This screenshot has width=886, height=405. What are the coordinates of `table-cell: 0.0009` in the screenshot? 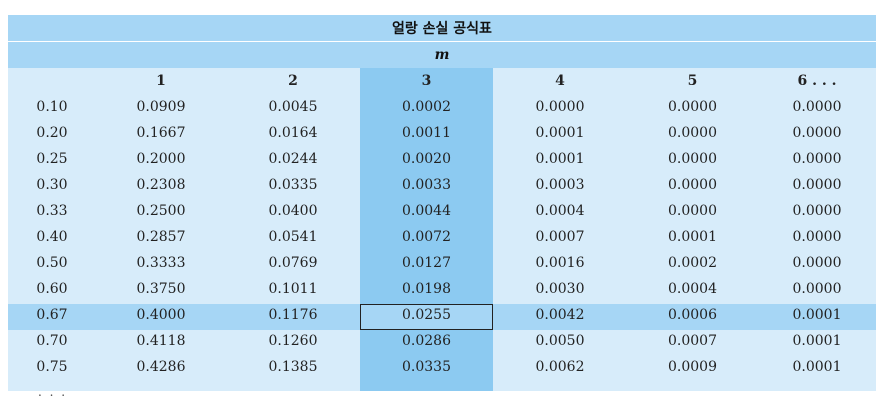 It's located at (692, 367).